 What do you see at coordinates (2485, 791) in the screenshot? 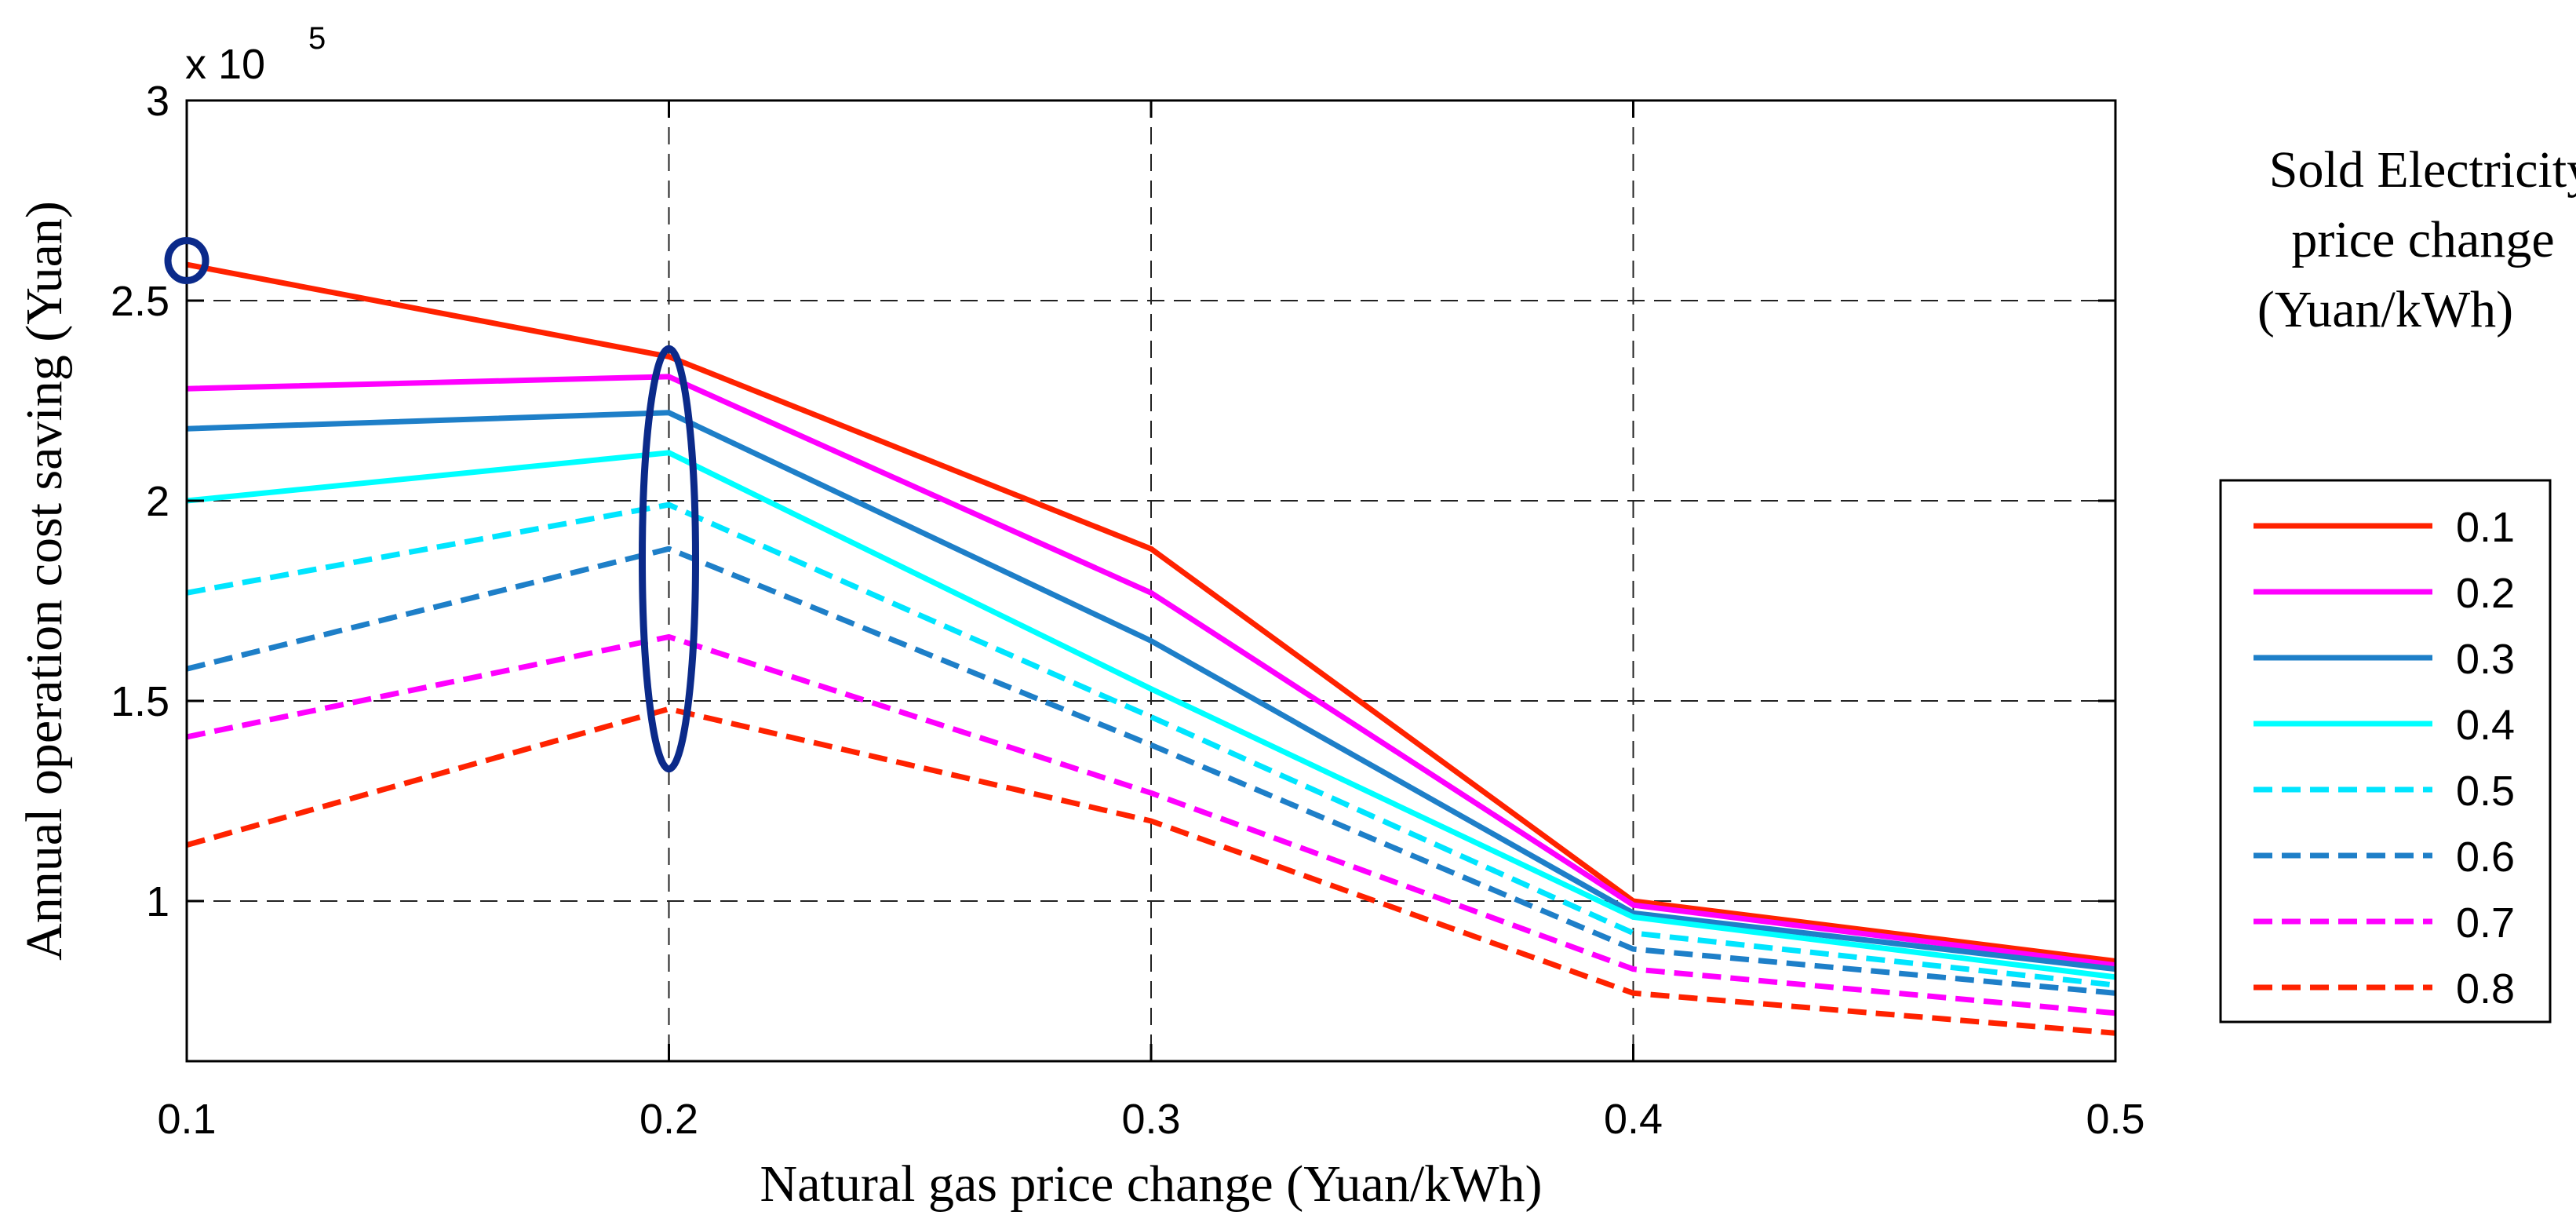
I see `legend-label-0-5: 0.5` at bounding box center [2485, 791].